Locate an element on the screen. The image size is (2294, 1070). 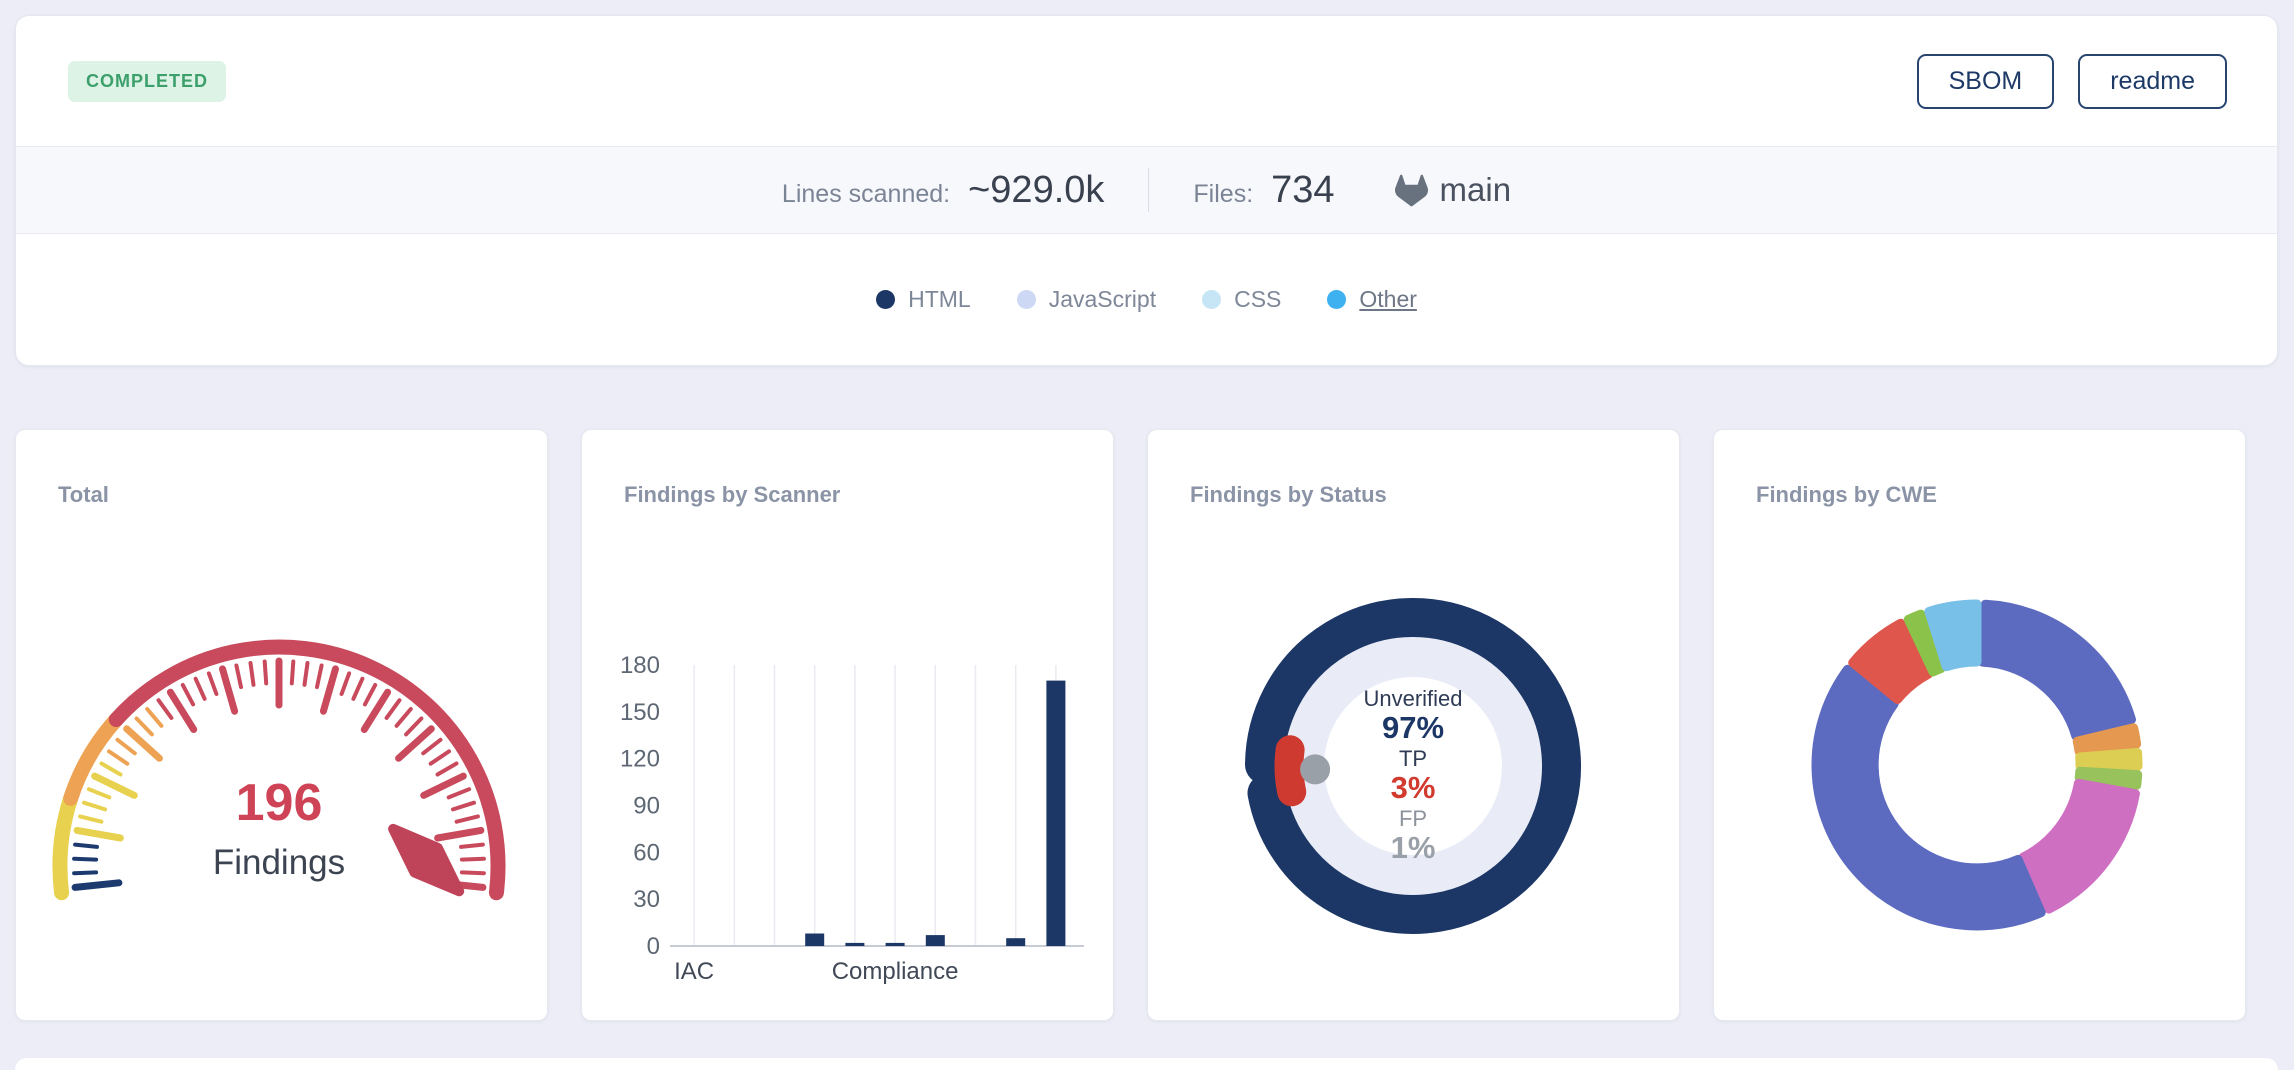
scan-stats-strip: Lines scanned: ~929.0k Files: 734 main is located at coordinates (1146, 190).